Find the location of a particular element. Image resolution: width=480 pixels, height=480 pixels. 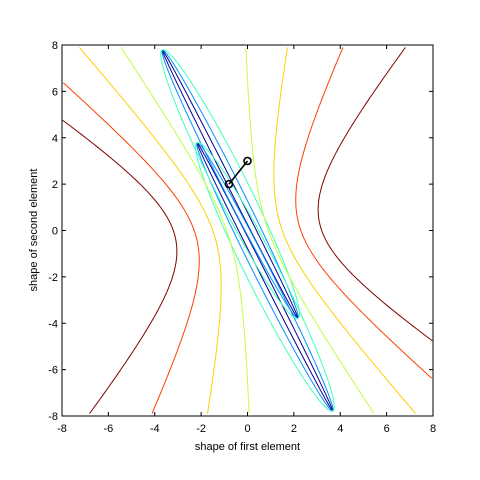

x-tick-label-2: 2 is located at coordinates (294, 429).